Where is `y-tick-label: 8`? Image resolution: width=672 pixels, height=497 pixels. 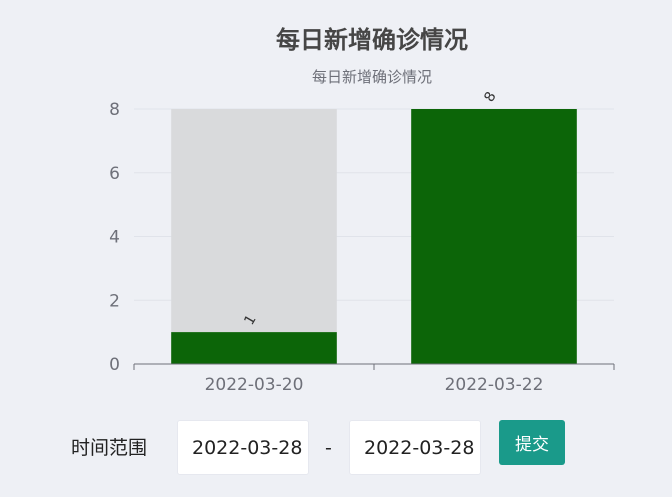
y-tick-label: 8 is located at coordinates (114, 110).